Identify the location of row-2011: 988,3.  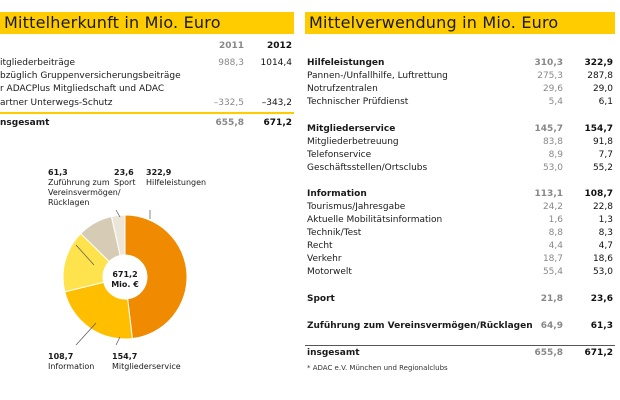
(231, 63).